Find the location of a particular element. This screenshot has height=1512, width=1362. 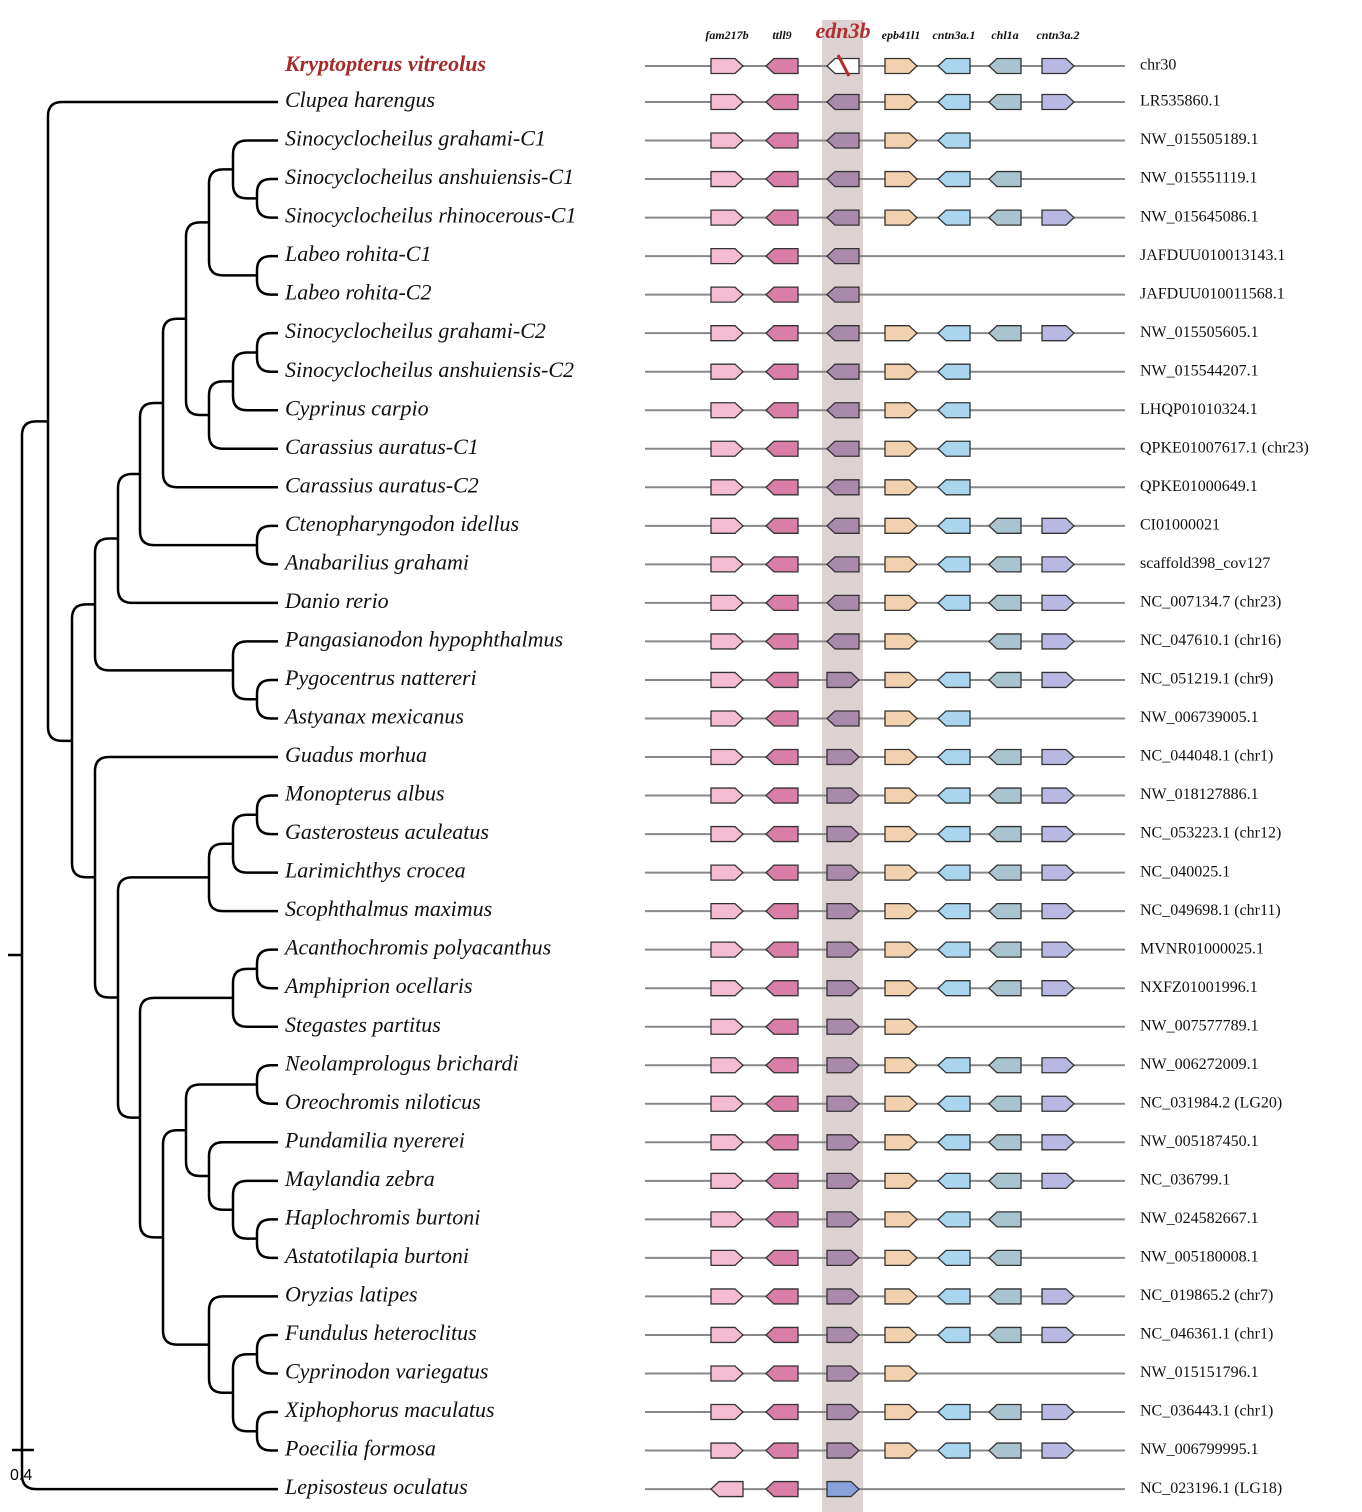

accession: NW_015645086.1 is located at coordinates (1199, 216).